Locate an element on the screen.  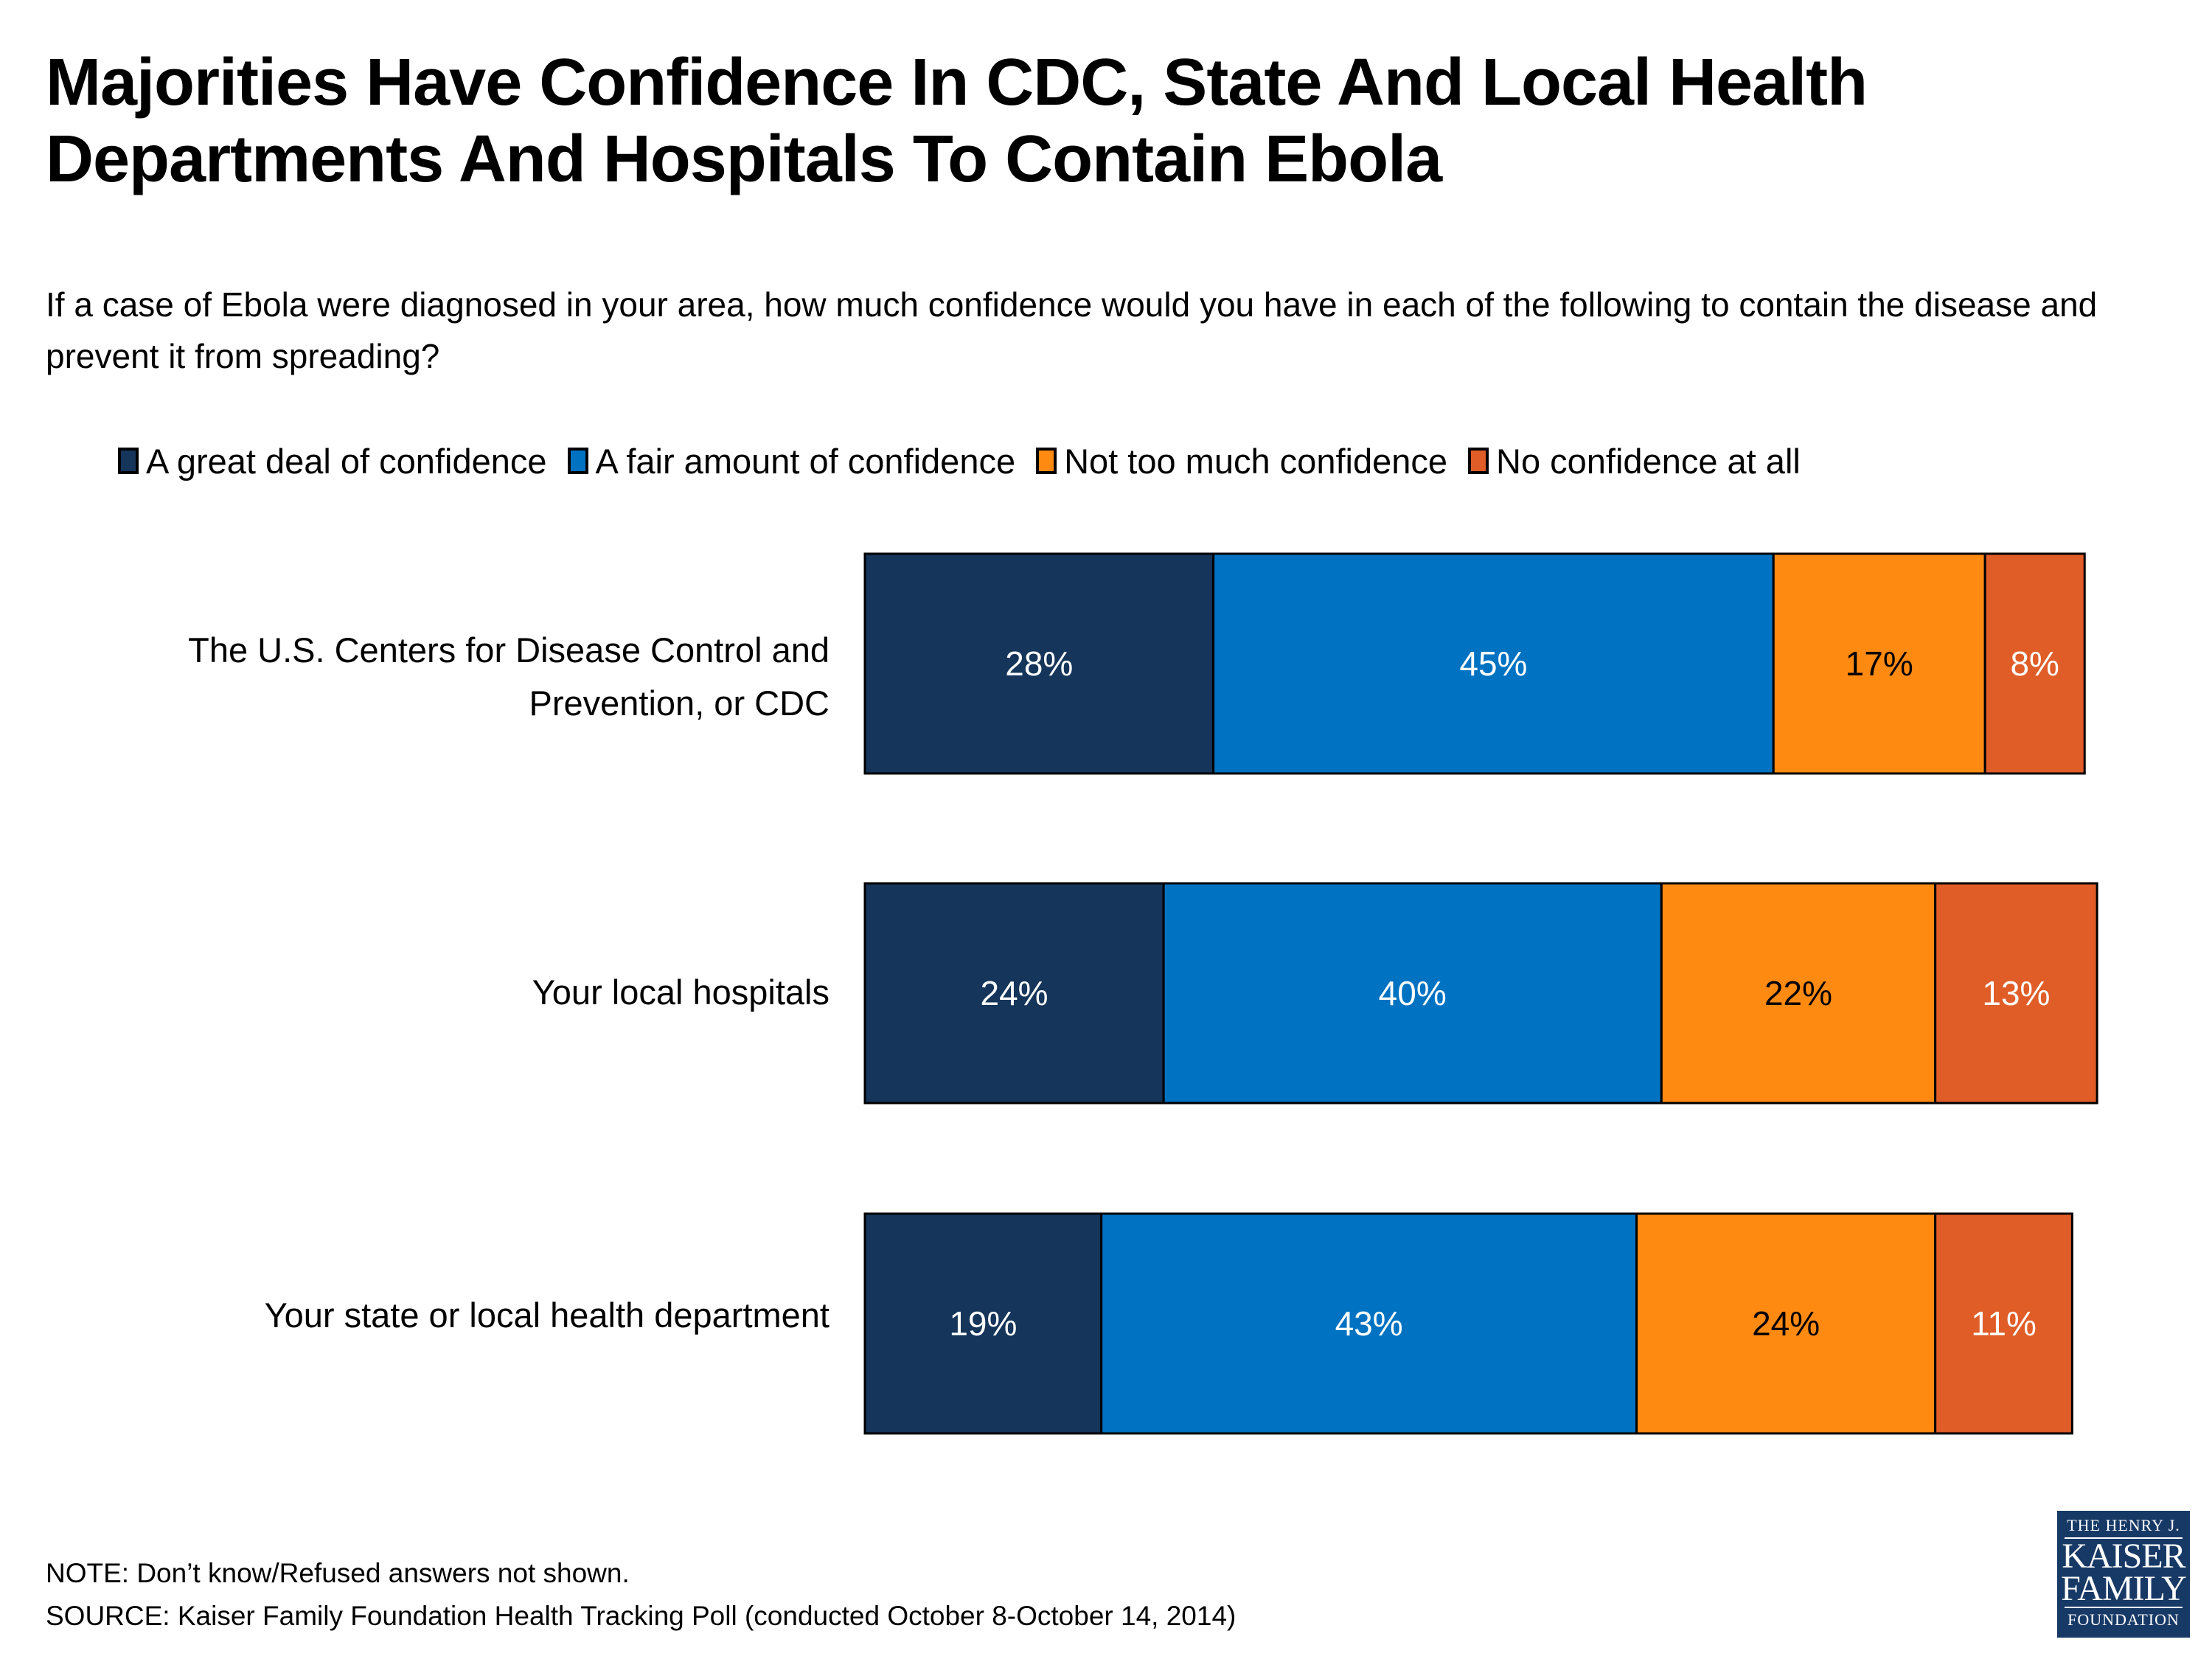
data-label: 13% is located at coordinates (2016, 993).